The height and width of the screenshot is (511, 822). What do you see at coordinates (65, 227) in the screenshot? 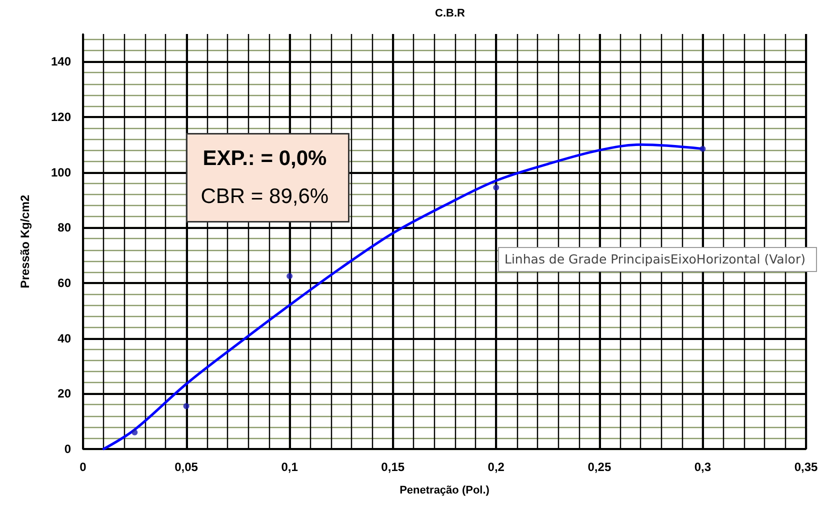
I see `y-tick-label: 80` at bounding box center [65, 227].